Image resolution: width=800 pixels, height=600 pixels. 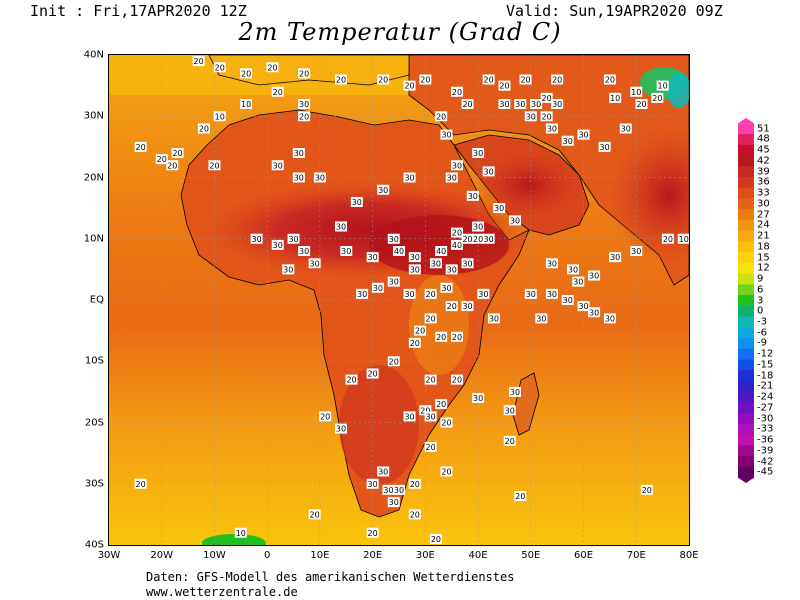 I want to click on longitude-label: 60E, so click(x=584, y=555).